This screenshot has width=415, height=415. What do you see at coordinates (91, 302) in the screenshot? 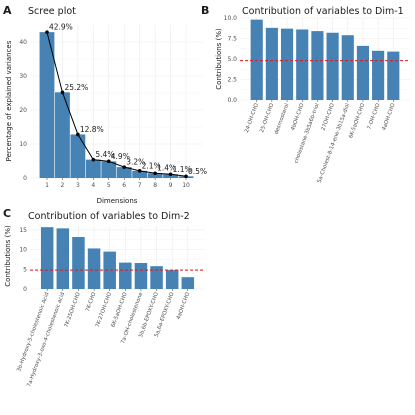
I see `x-tick-label: 7K-CHO` at bounding box center [91, 302].